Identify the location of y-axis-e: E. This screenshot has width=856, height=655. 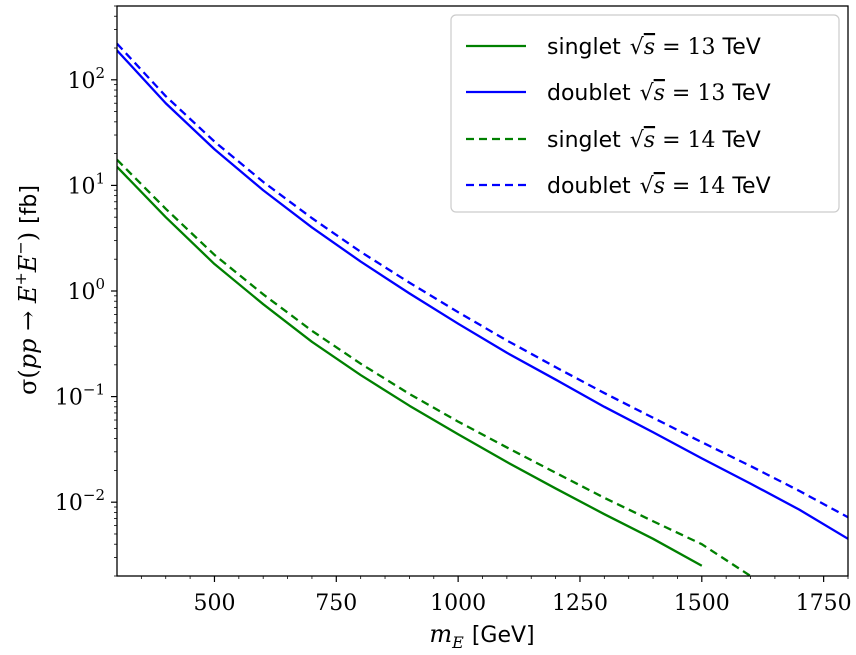
(28, 294).